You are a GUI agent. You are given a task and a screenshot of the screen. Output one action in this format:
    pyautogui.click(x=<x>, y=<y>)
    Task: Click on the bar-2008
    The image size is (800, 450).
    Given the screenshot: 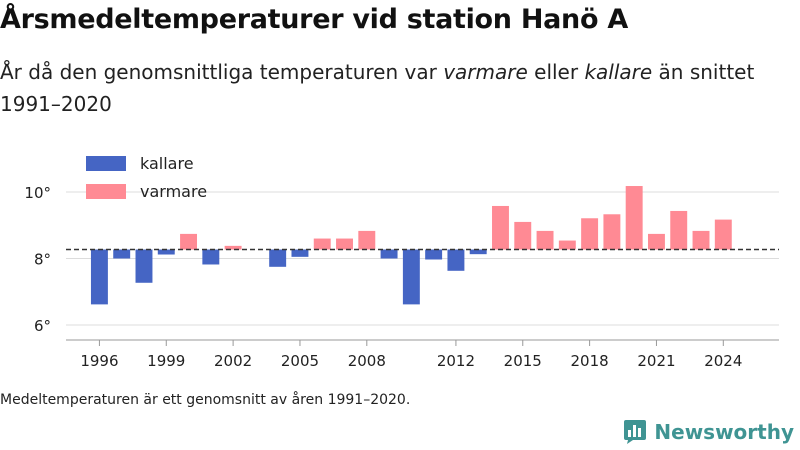 What is the action you would take?
    pyautogui.click(x=367, y=240)
    